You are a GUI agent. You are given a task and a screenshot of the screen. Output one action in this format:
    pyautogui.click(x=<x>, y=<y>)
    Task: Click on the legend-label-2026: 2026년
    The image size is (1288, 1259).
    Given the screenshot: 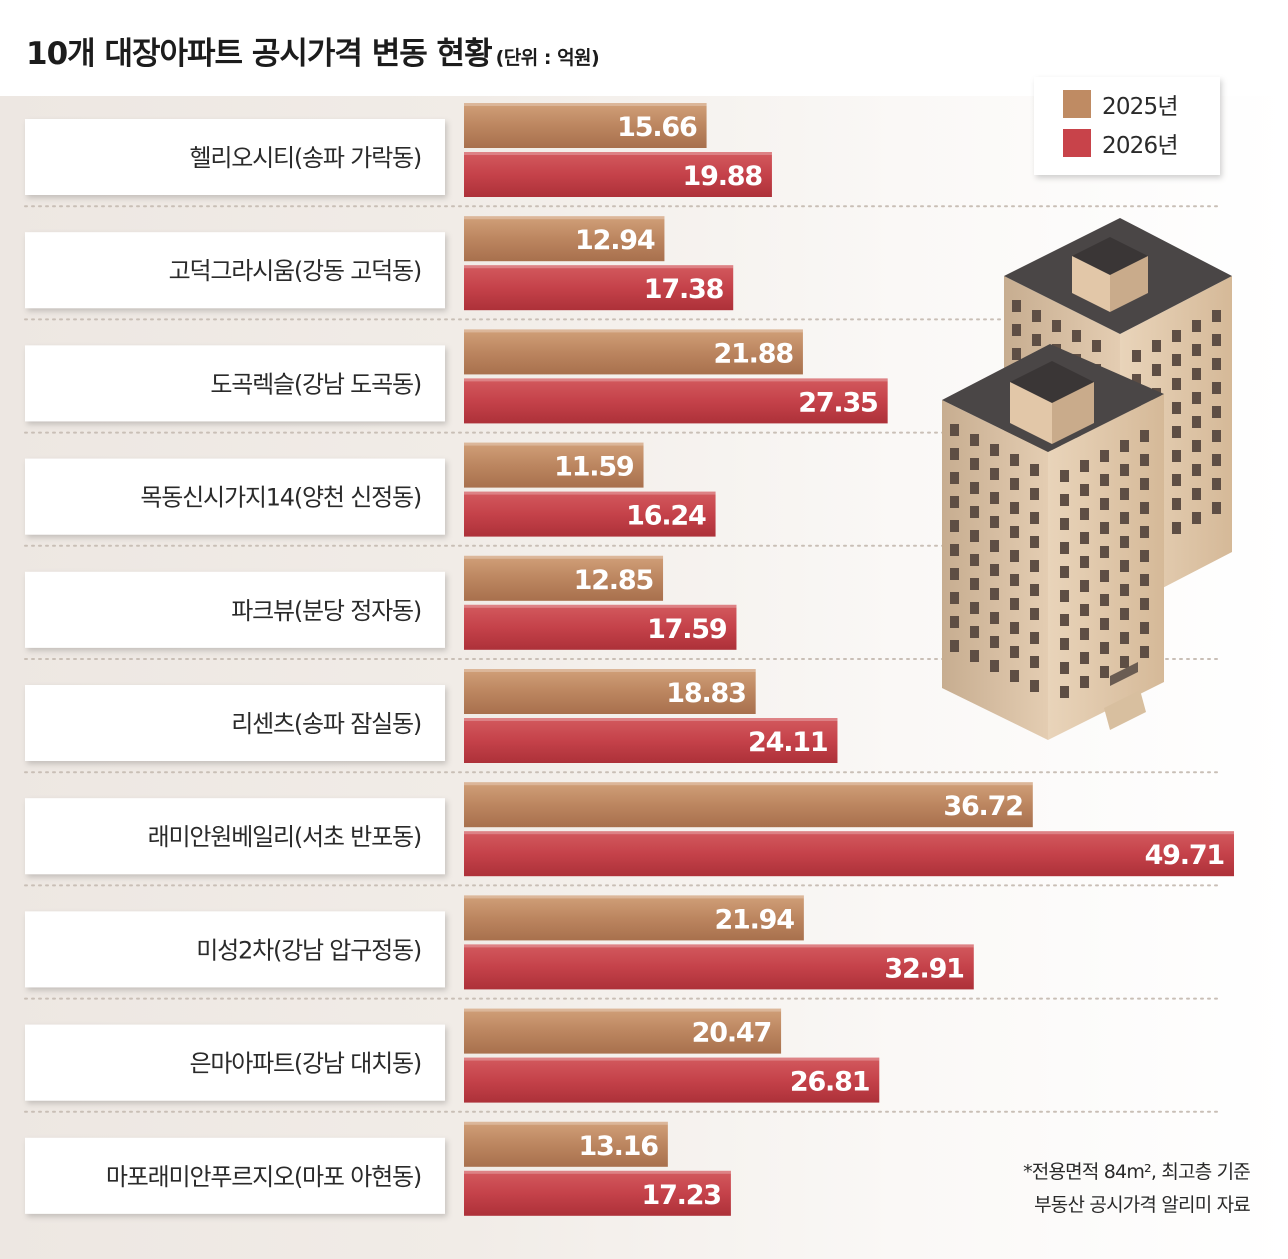 What is the action you would take?
    pyautogui.click(x=1140, y=146)
    